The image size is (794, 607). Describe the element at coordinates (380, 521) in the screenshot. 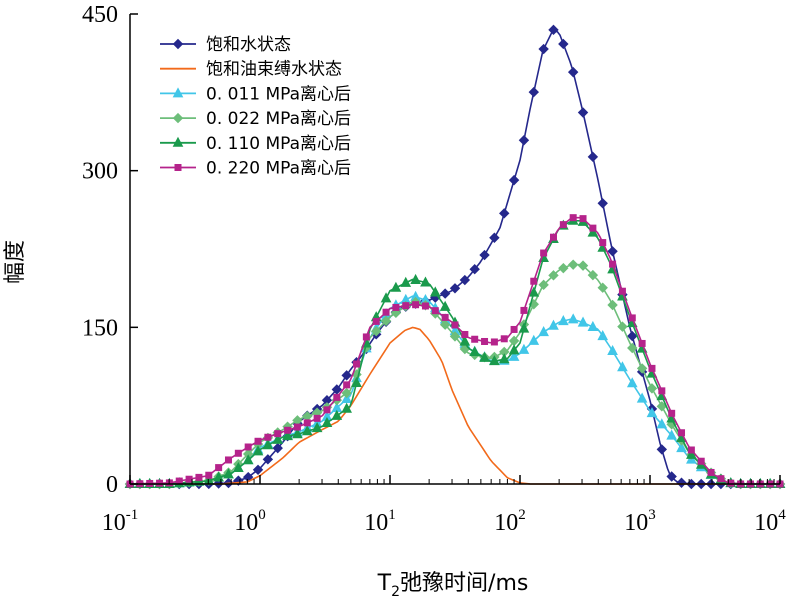

I see `x-tick-label: 10¹` at that location.